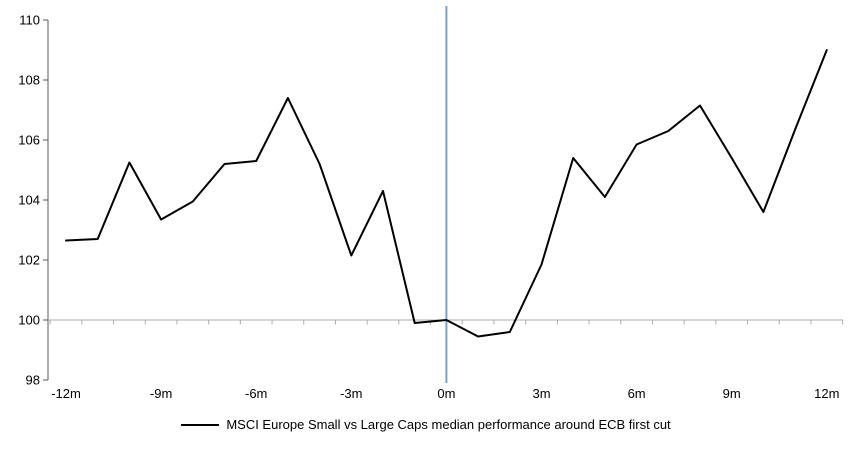  What do you see at coordinates (446, 393) in the screenshot?
I see `x-tick-label: 0m` at bounding box center [446, 393].